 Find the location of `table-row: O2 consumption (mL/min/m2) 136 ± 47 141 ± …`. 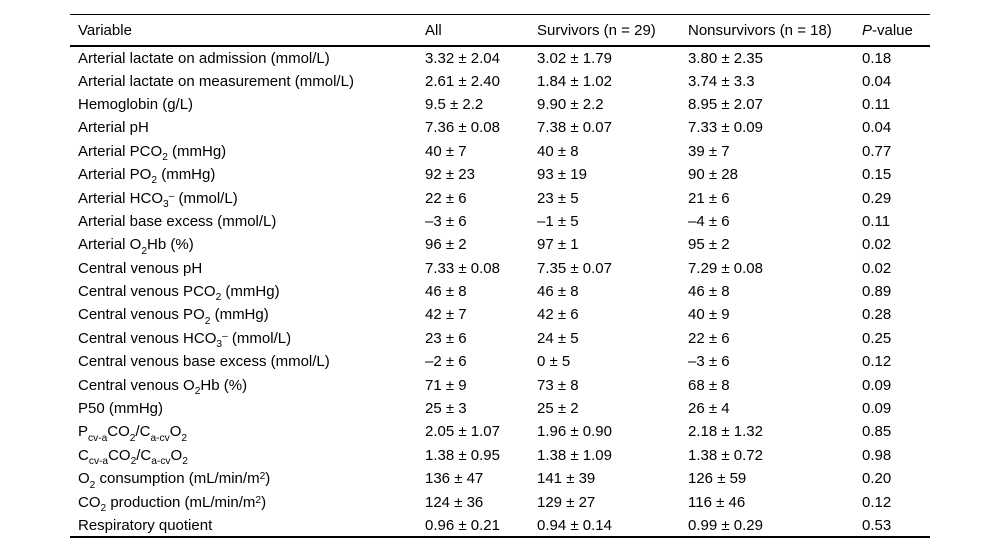

table-row: O2 consumption (mL/min/m2) 136 ± 47 141 ± … is located at coordinates (500, 478).